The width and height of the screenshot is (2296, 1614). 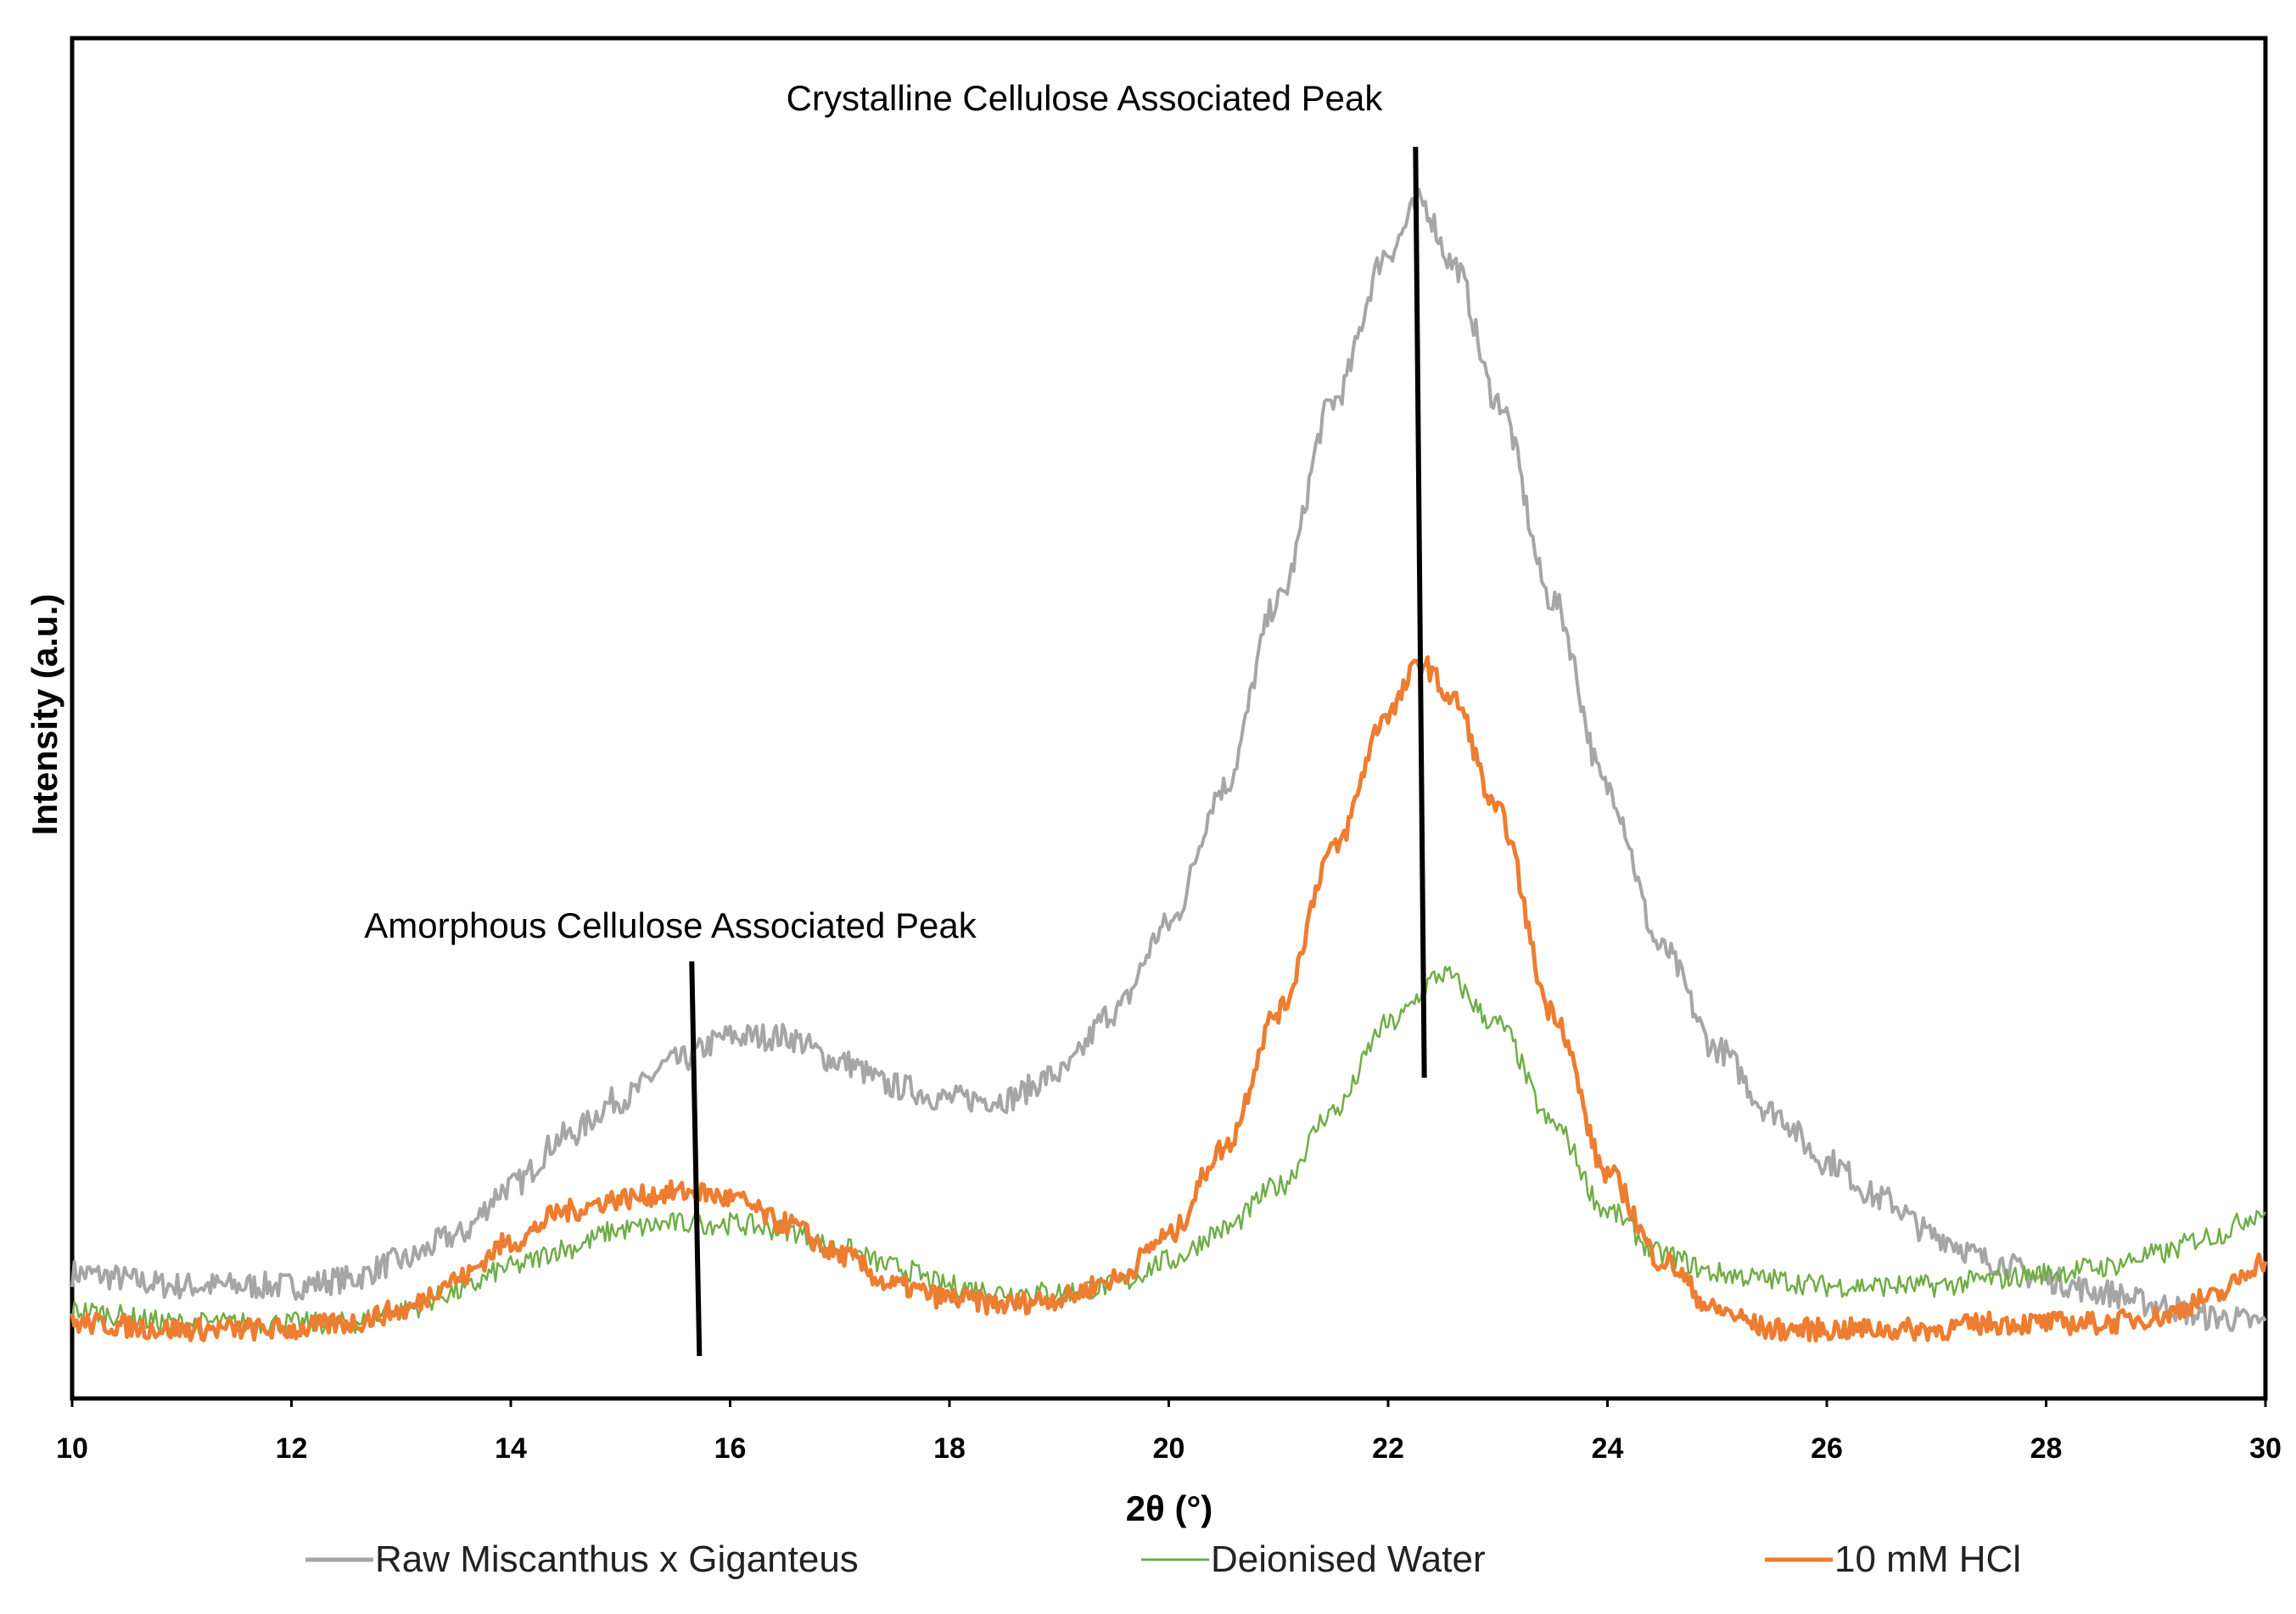 I want to click on x-tick-label: 24, so click(x=1608, y=1448).